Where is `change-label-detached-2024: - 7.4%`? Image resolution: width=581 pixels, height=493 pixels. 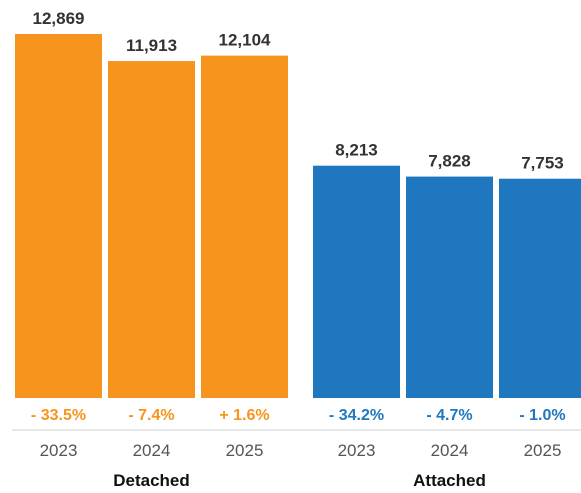 change-label-detached-2024: - 7.4% is located at coordinates (151, 415).